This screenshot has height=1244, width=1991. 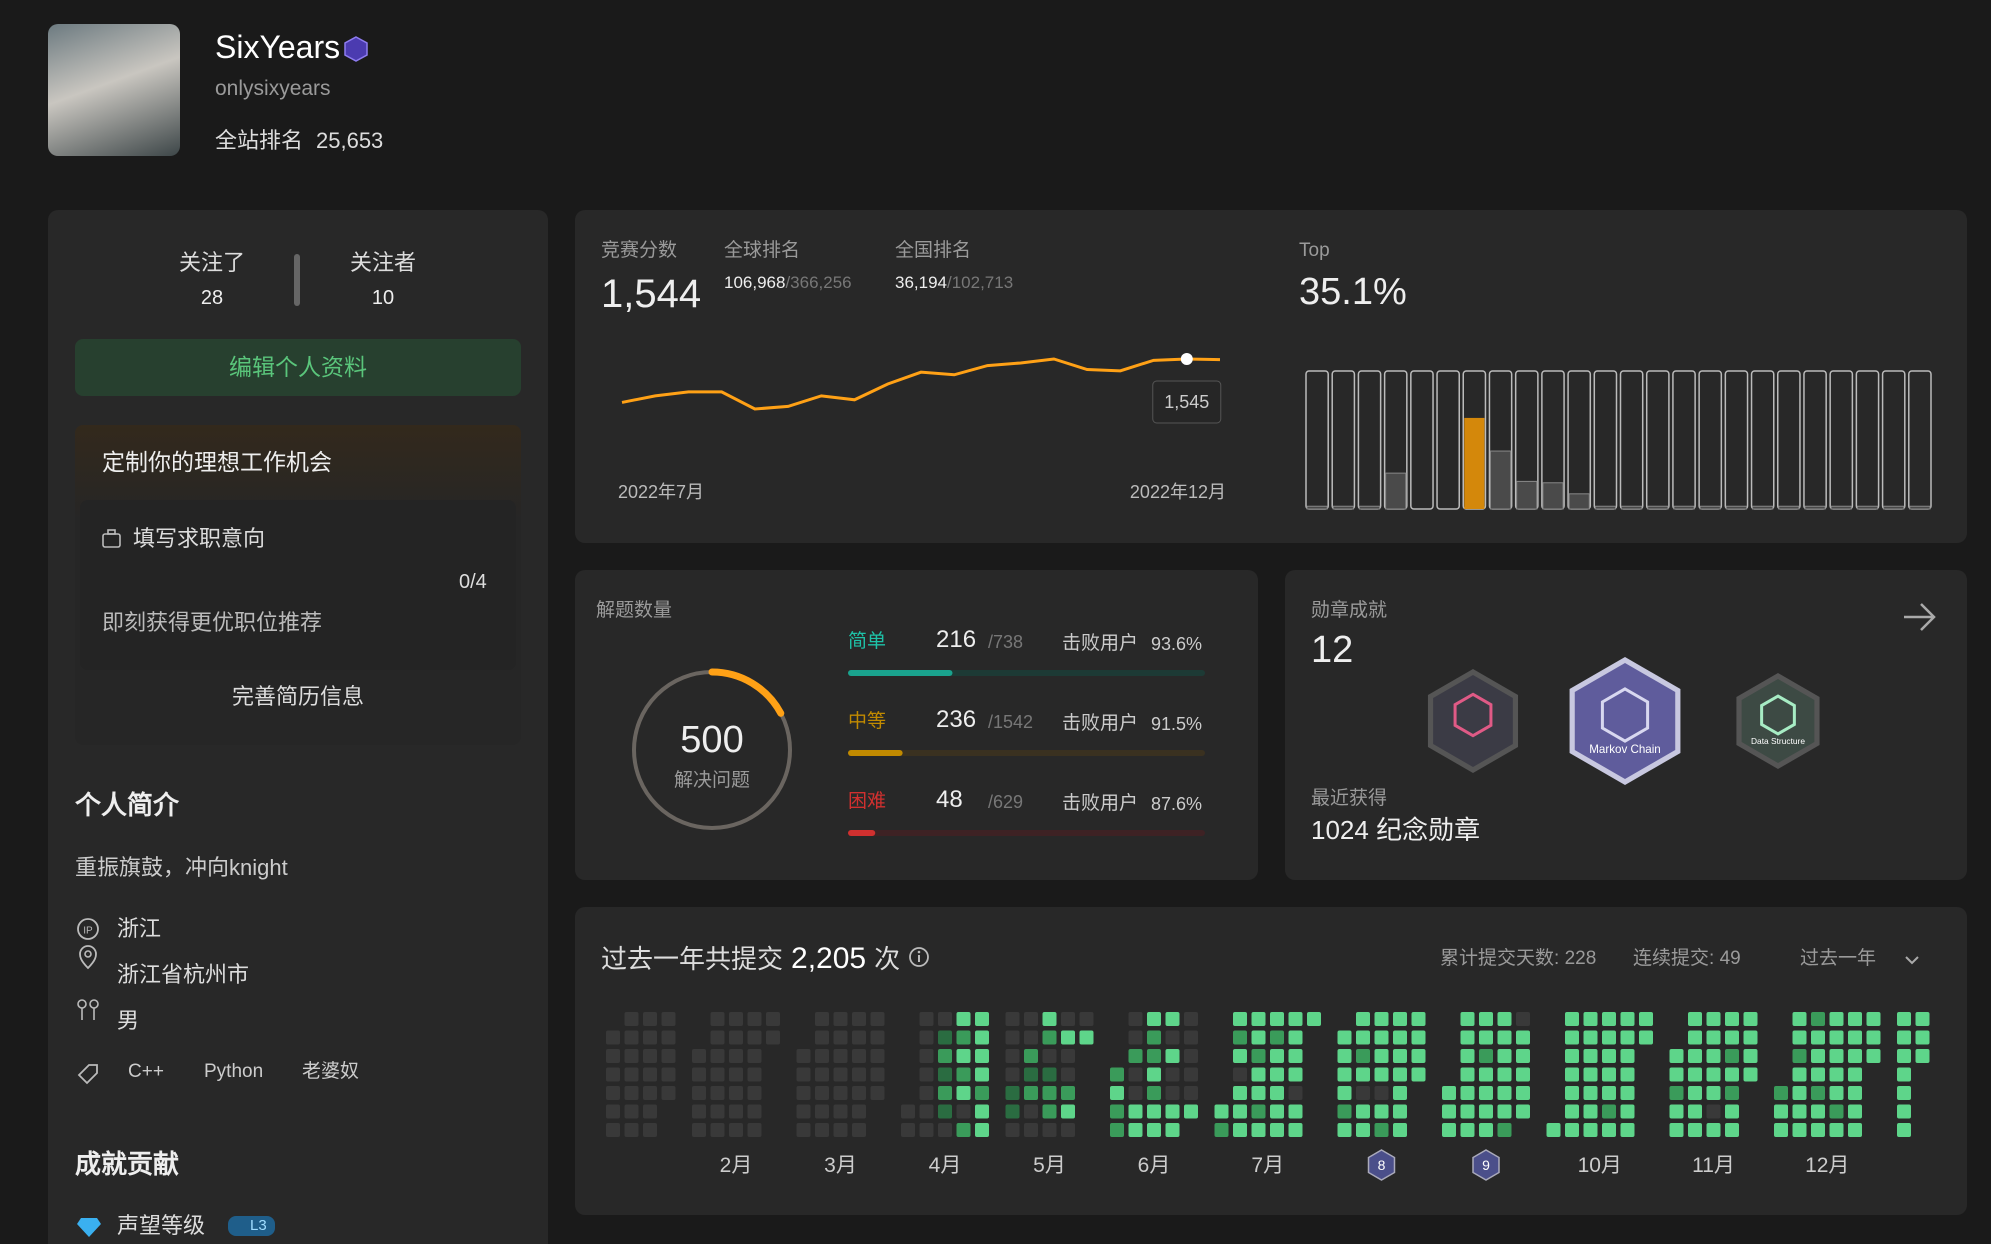 I want to click on submissions-unit: 次, so click(x=887, y=959).